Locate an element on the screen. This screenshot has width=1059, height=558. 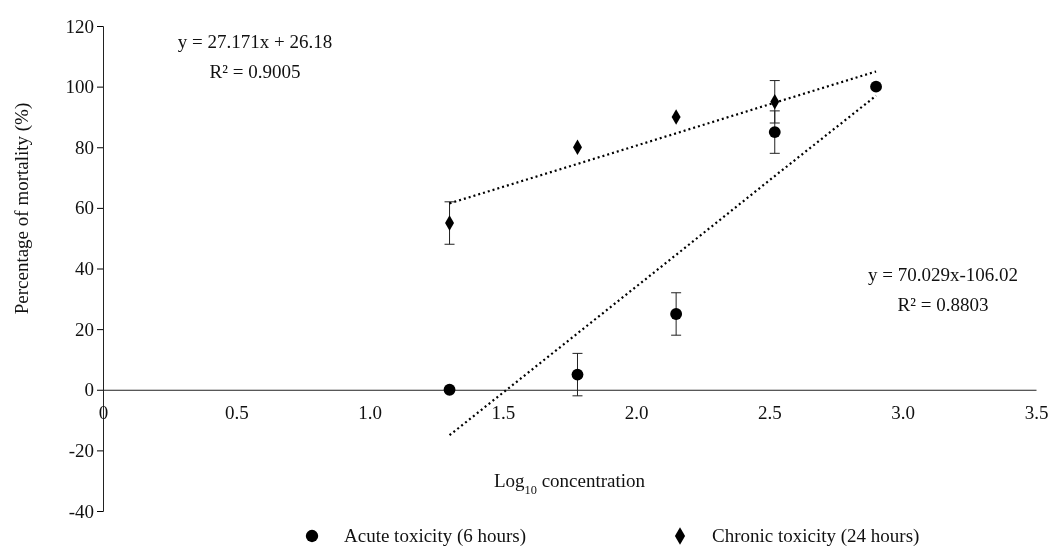
annotation: R² = 0.9005 is located at coordinates (255, 71).